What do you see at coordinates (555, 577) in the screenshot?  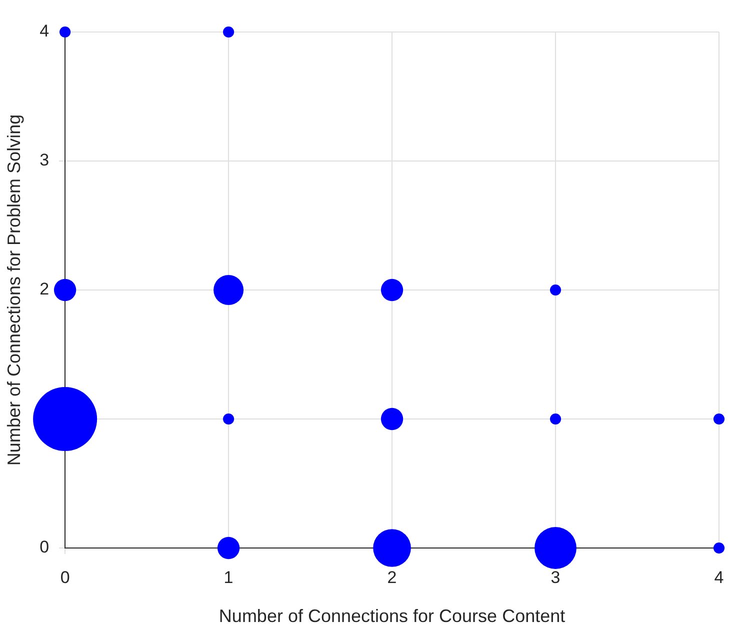 I see `x-tick-label: 3` at bounding box center [555, 577].